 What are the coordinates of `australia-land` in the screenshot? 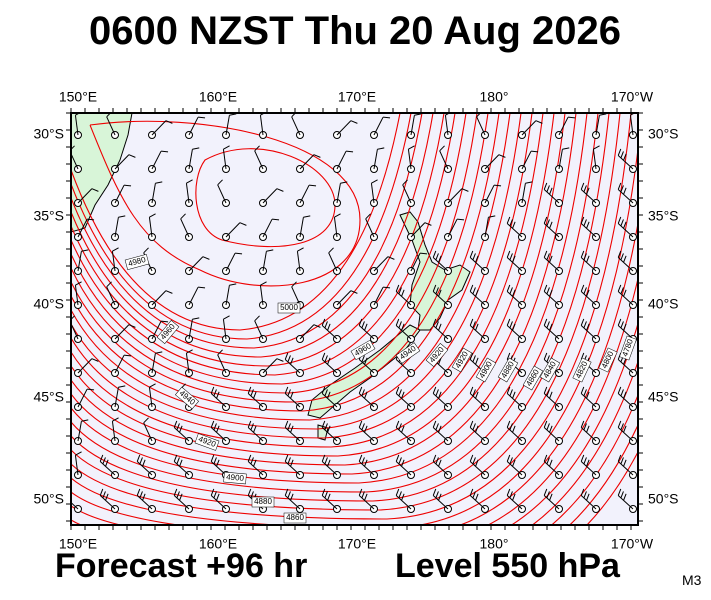 It's located at (102, 173).